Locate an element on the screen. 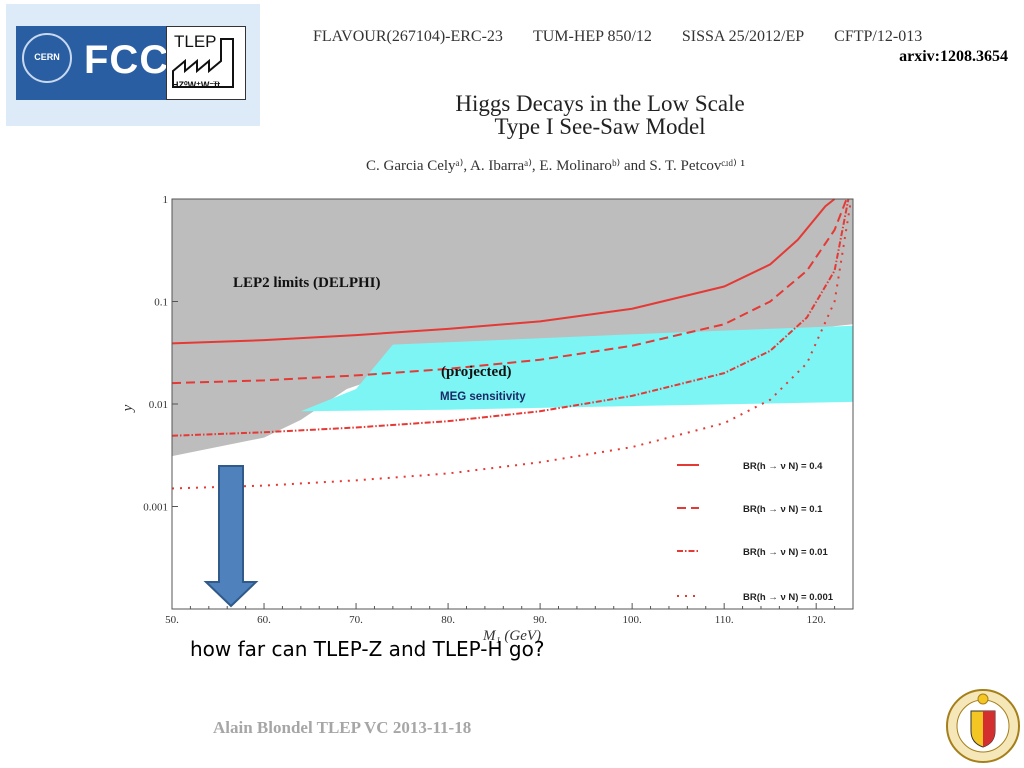  paper-title-line: Type I See-Saw Model is located at coordinates (600, 126).